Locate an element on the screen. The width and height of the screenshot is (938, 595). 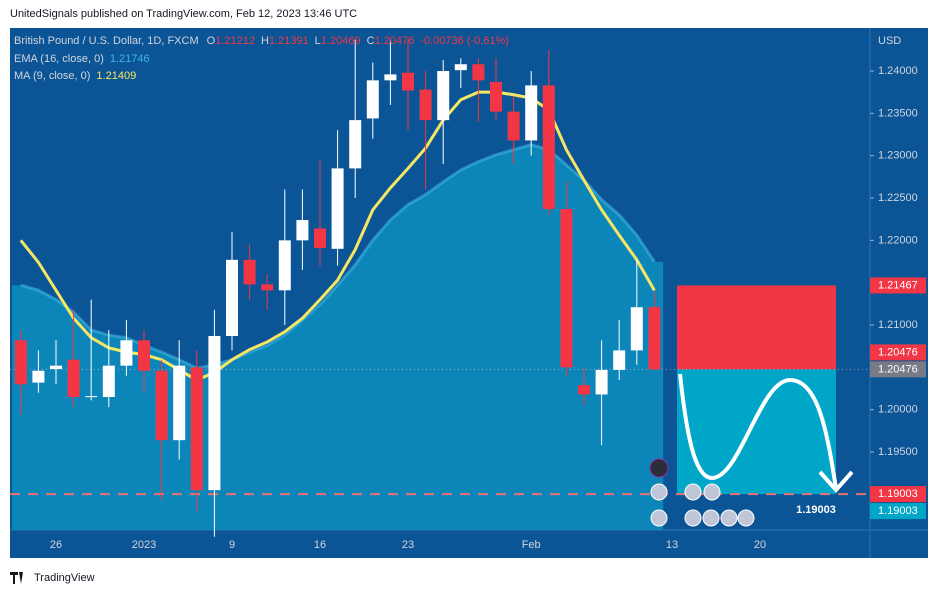
x-tick-label: 20 is located at coordinates (760, 545).